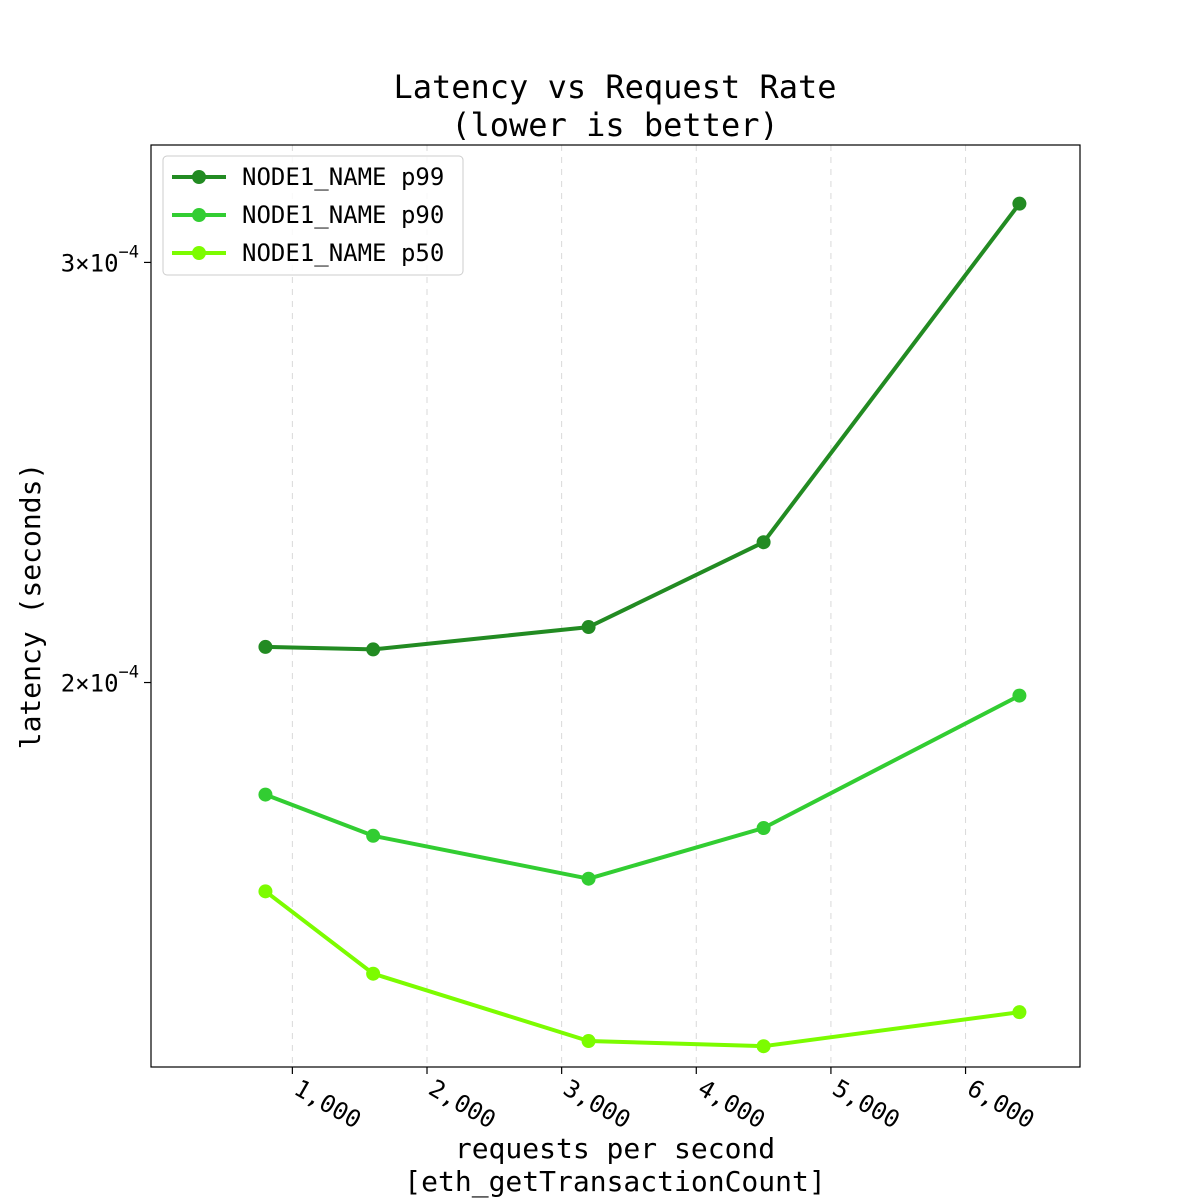 This screenshot has width=1200, height=1200. What do you see at coordinates (462, 1104) in the screenshot?
I see `x-tick-label: 2,000` at bounding box center [462, 1104].